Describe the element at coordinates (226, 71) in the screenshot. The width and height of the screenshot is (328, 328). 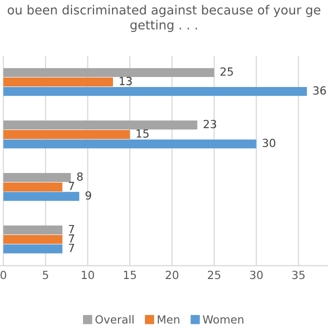
I see `data-label: 25` at that location.